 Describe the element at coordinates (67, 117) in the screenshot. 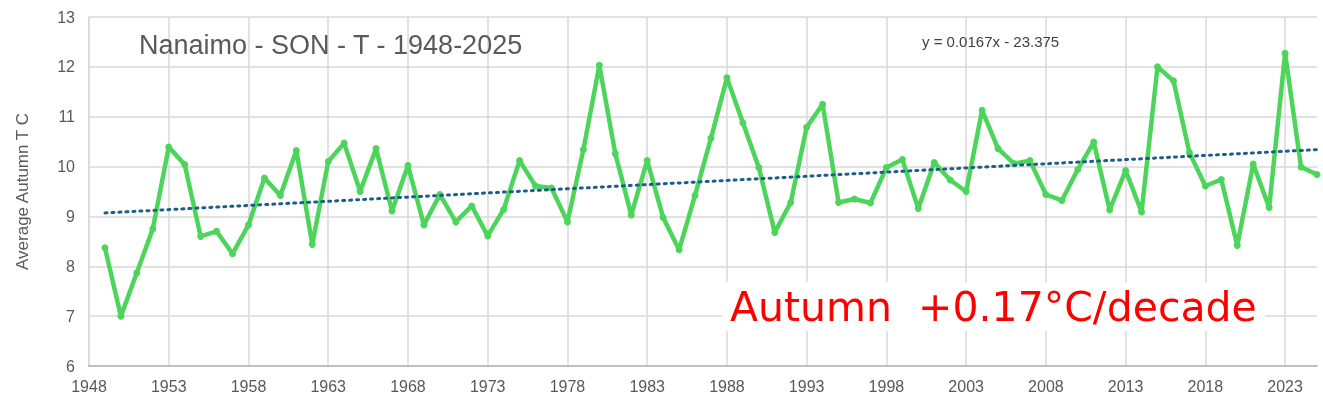

I see `y-tick-label: 11` at that location.